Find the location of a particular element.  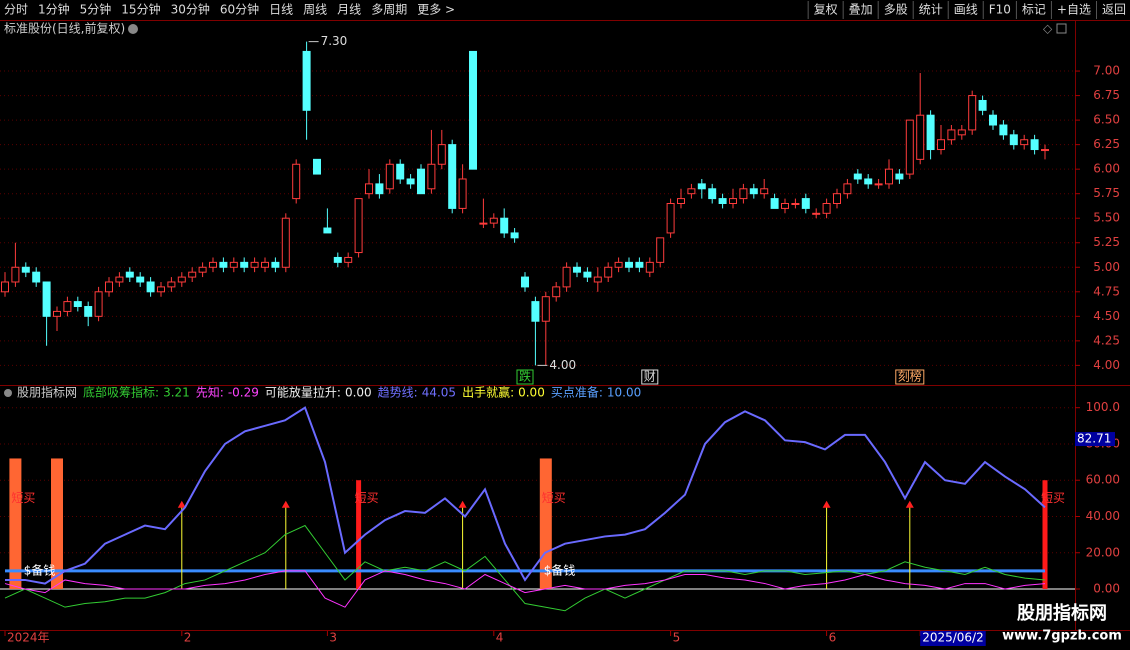

toolbar-tab: 1分钟 is located at coordinates (54, 9).